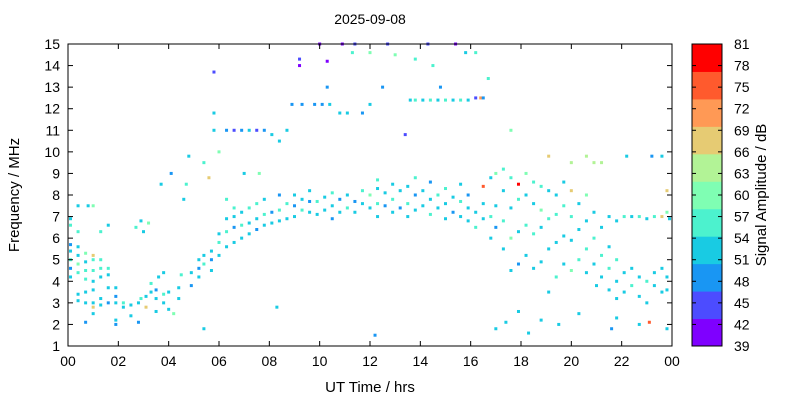 This screenshot has height=405, width=800. I want to click on y-tick-label: 8, so click(56, 195).